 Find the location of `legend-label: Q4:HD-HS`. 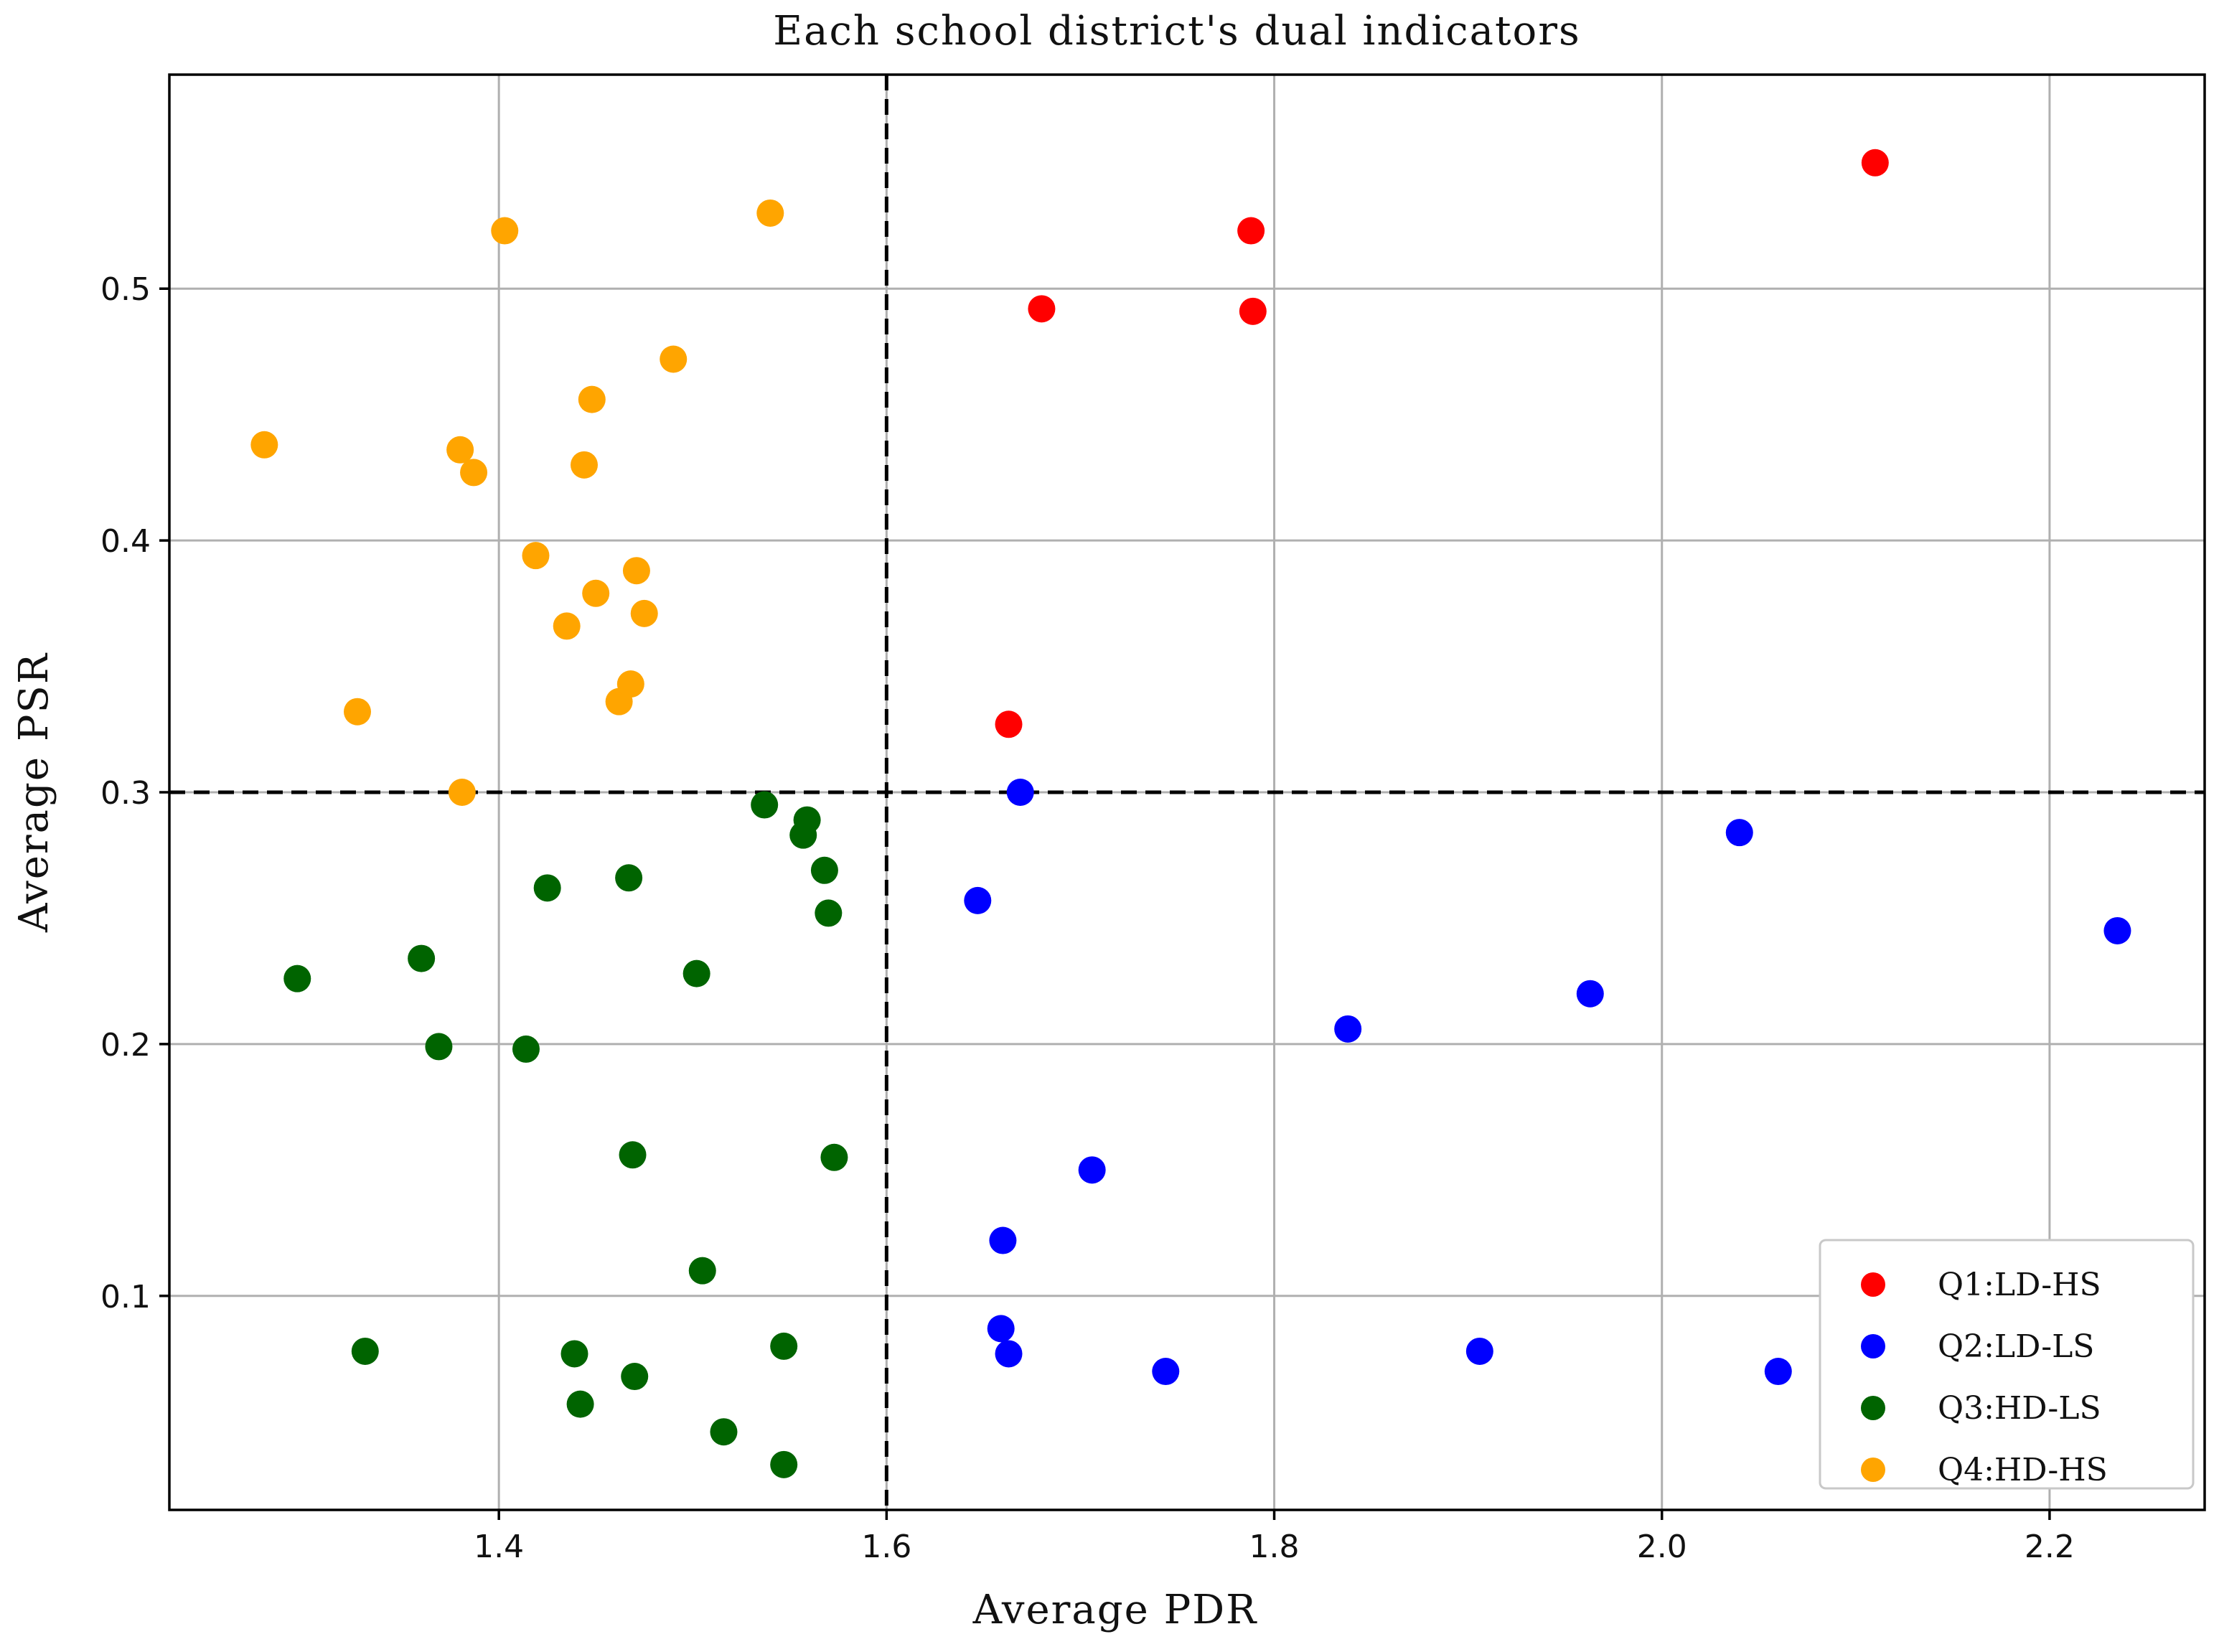

legend-label: Q4:HD-HS is located at coordinates (2023, 1470).